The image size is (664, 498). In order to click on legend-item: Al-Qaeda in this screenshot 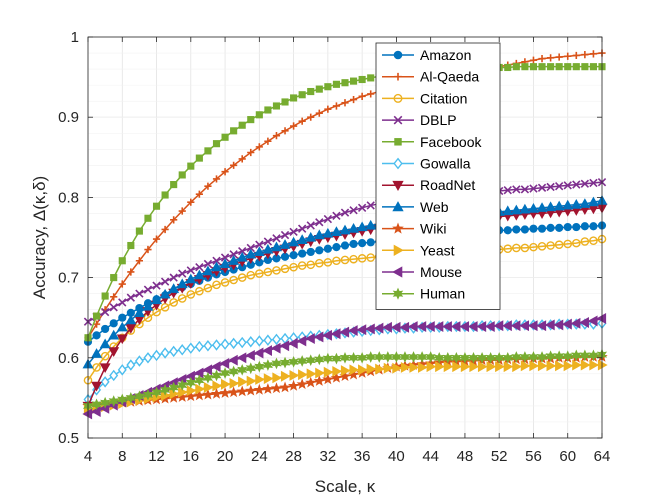, I will do `click(430, 77)`.